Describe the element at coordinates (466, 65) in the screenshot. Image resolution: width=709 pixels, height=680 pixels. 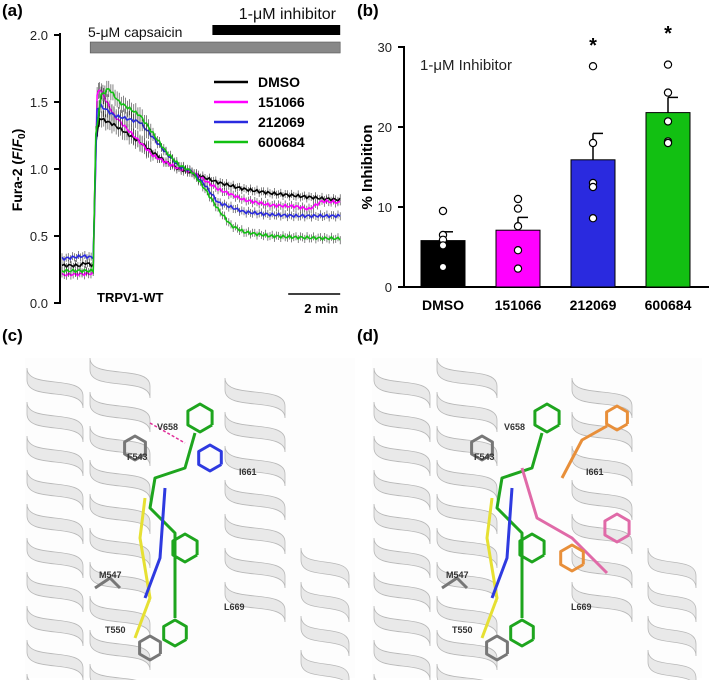
I see `inhibitor-annotation: 1-μM Inhibitor` at that location.